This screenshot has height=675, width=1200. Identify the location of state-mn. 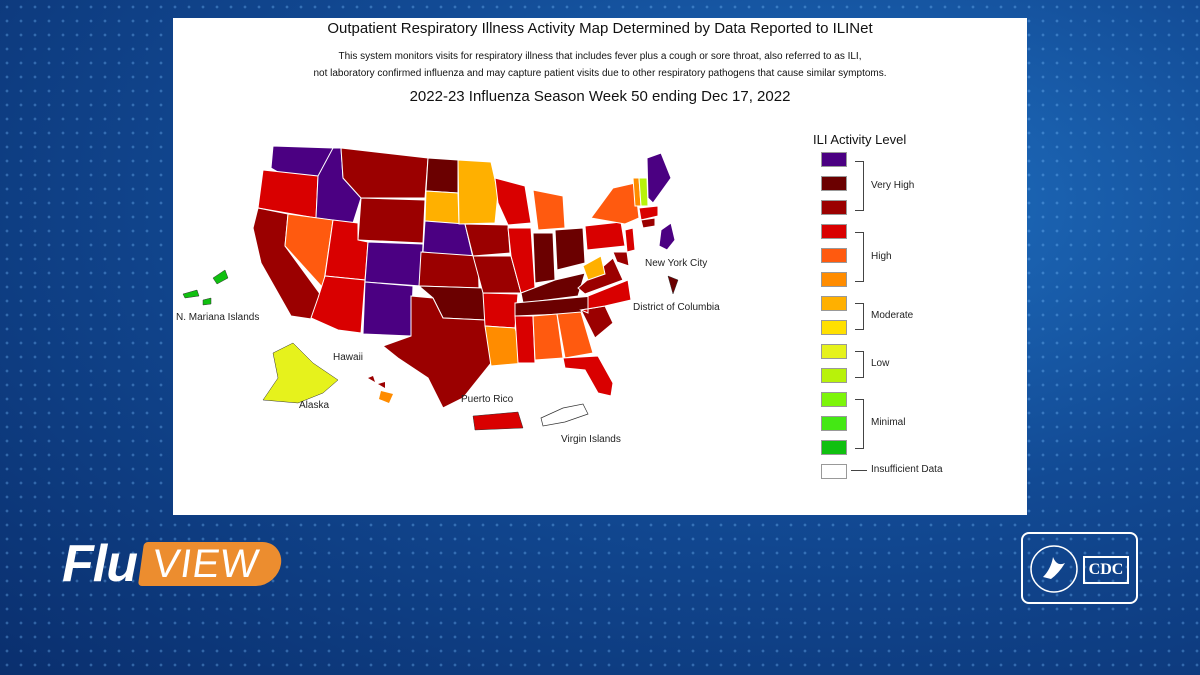
(478, 192).